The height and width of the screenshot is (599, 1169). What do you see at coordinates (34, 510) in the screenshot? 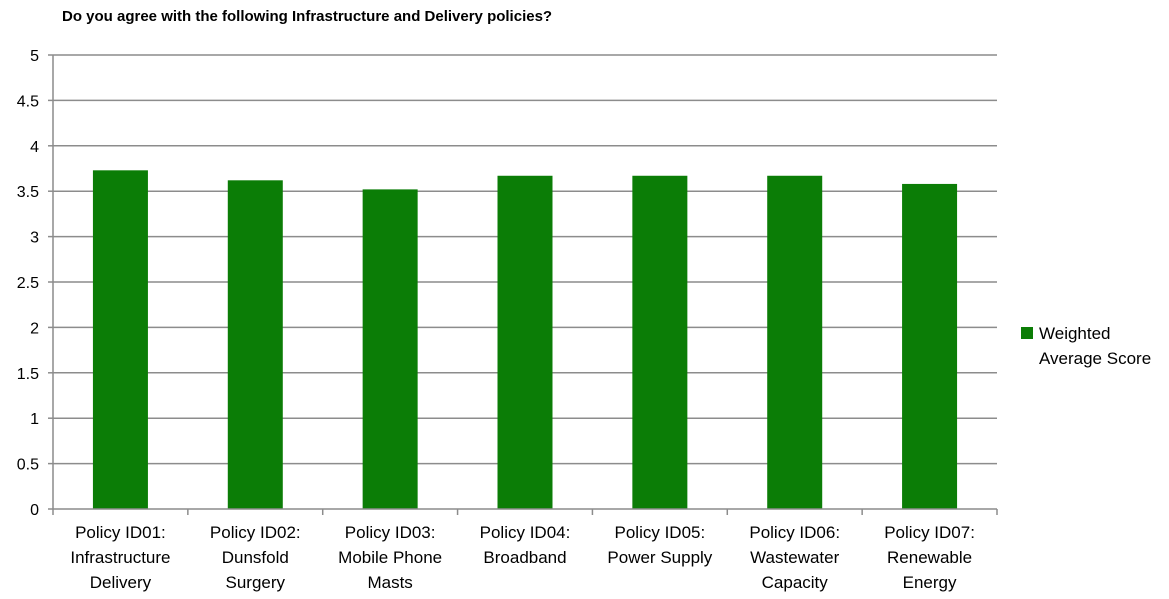
I see `y-tick-label: 0` at bounding box center [34, 510].